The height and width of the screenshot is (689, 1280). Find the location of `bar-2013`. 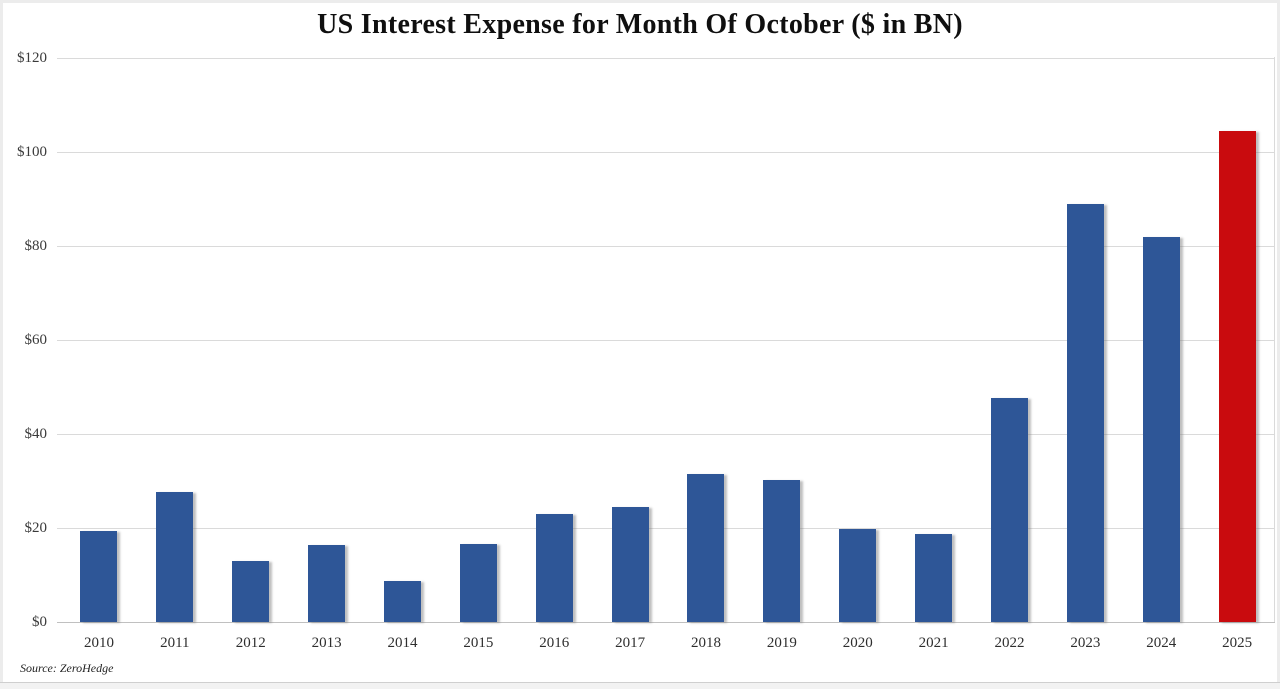

bar-2013 is located at coordinates (327, 583).